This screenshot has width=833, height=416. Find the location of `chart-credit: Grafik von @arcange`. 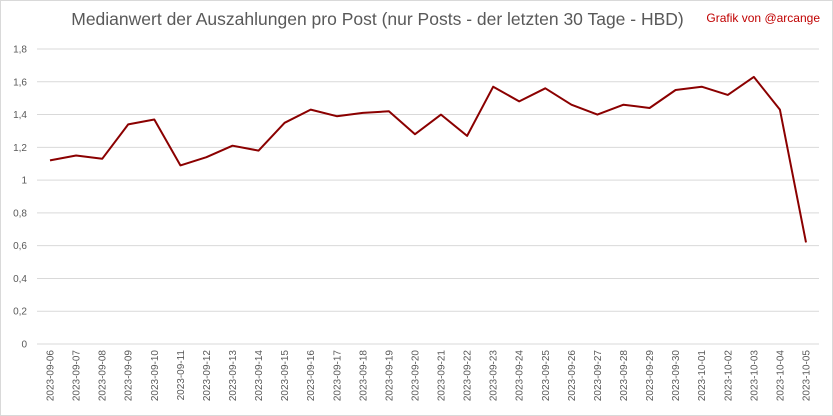

chart-credit: Grafik von @arcange is located at coordinates (763, 18).